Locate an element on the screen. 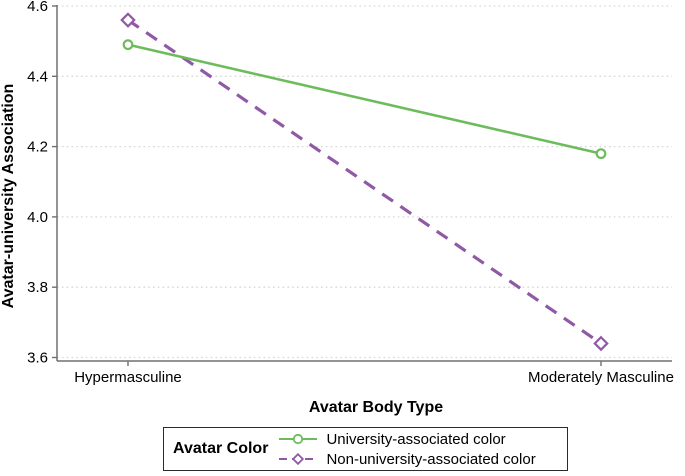 Image resolution: width=685 pixels, height=476 pixels. y-tick-label: 4.0 is located at coordinates (37, 217).